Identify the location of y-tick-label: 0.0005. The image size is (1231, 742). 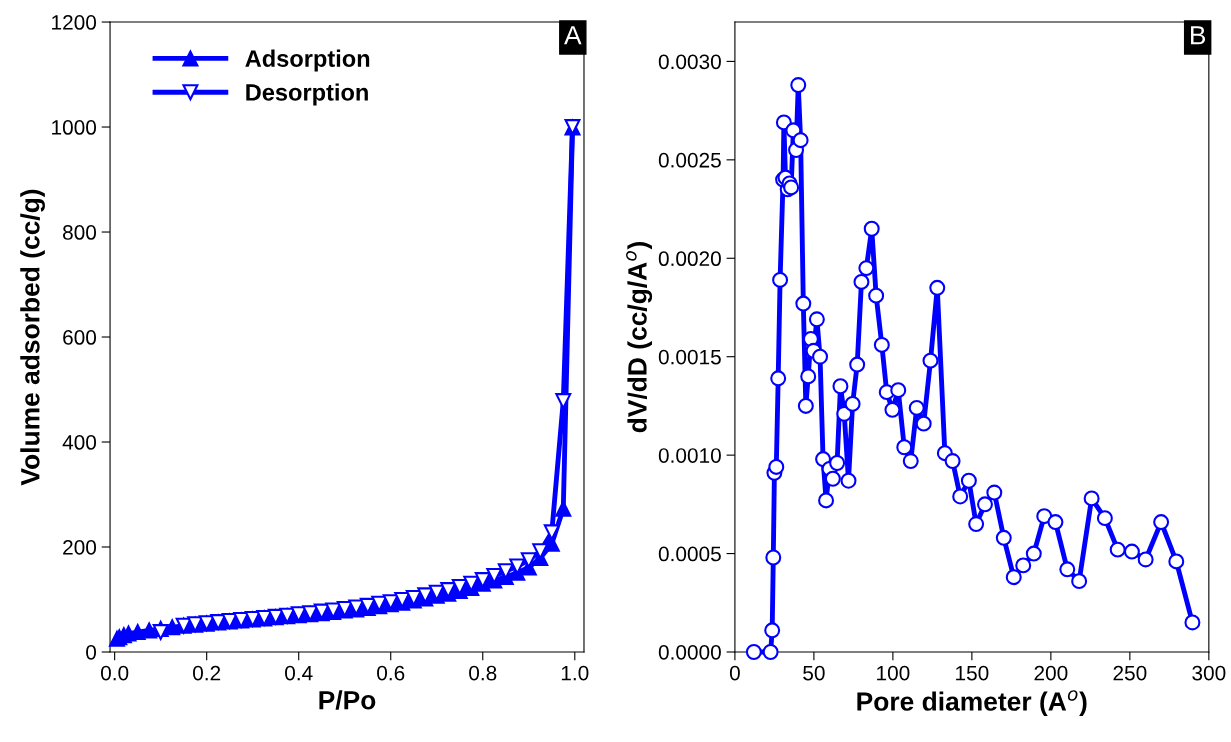
(689, 554).